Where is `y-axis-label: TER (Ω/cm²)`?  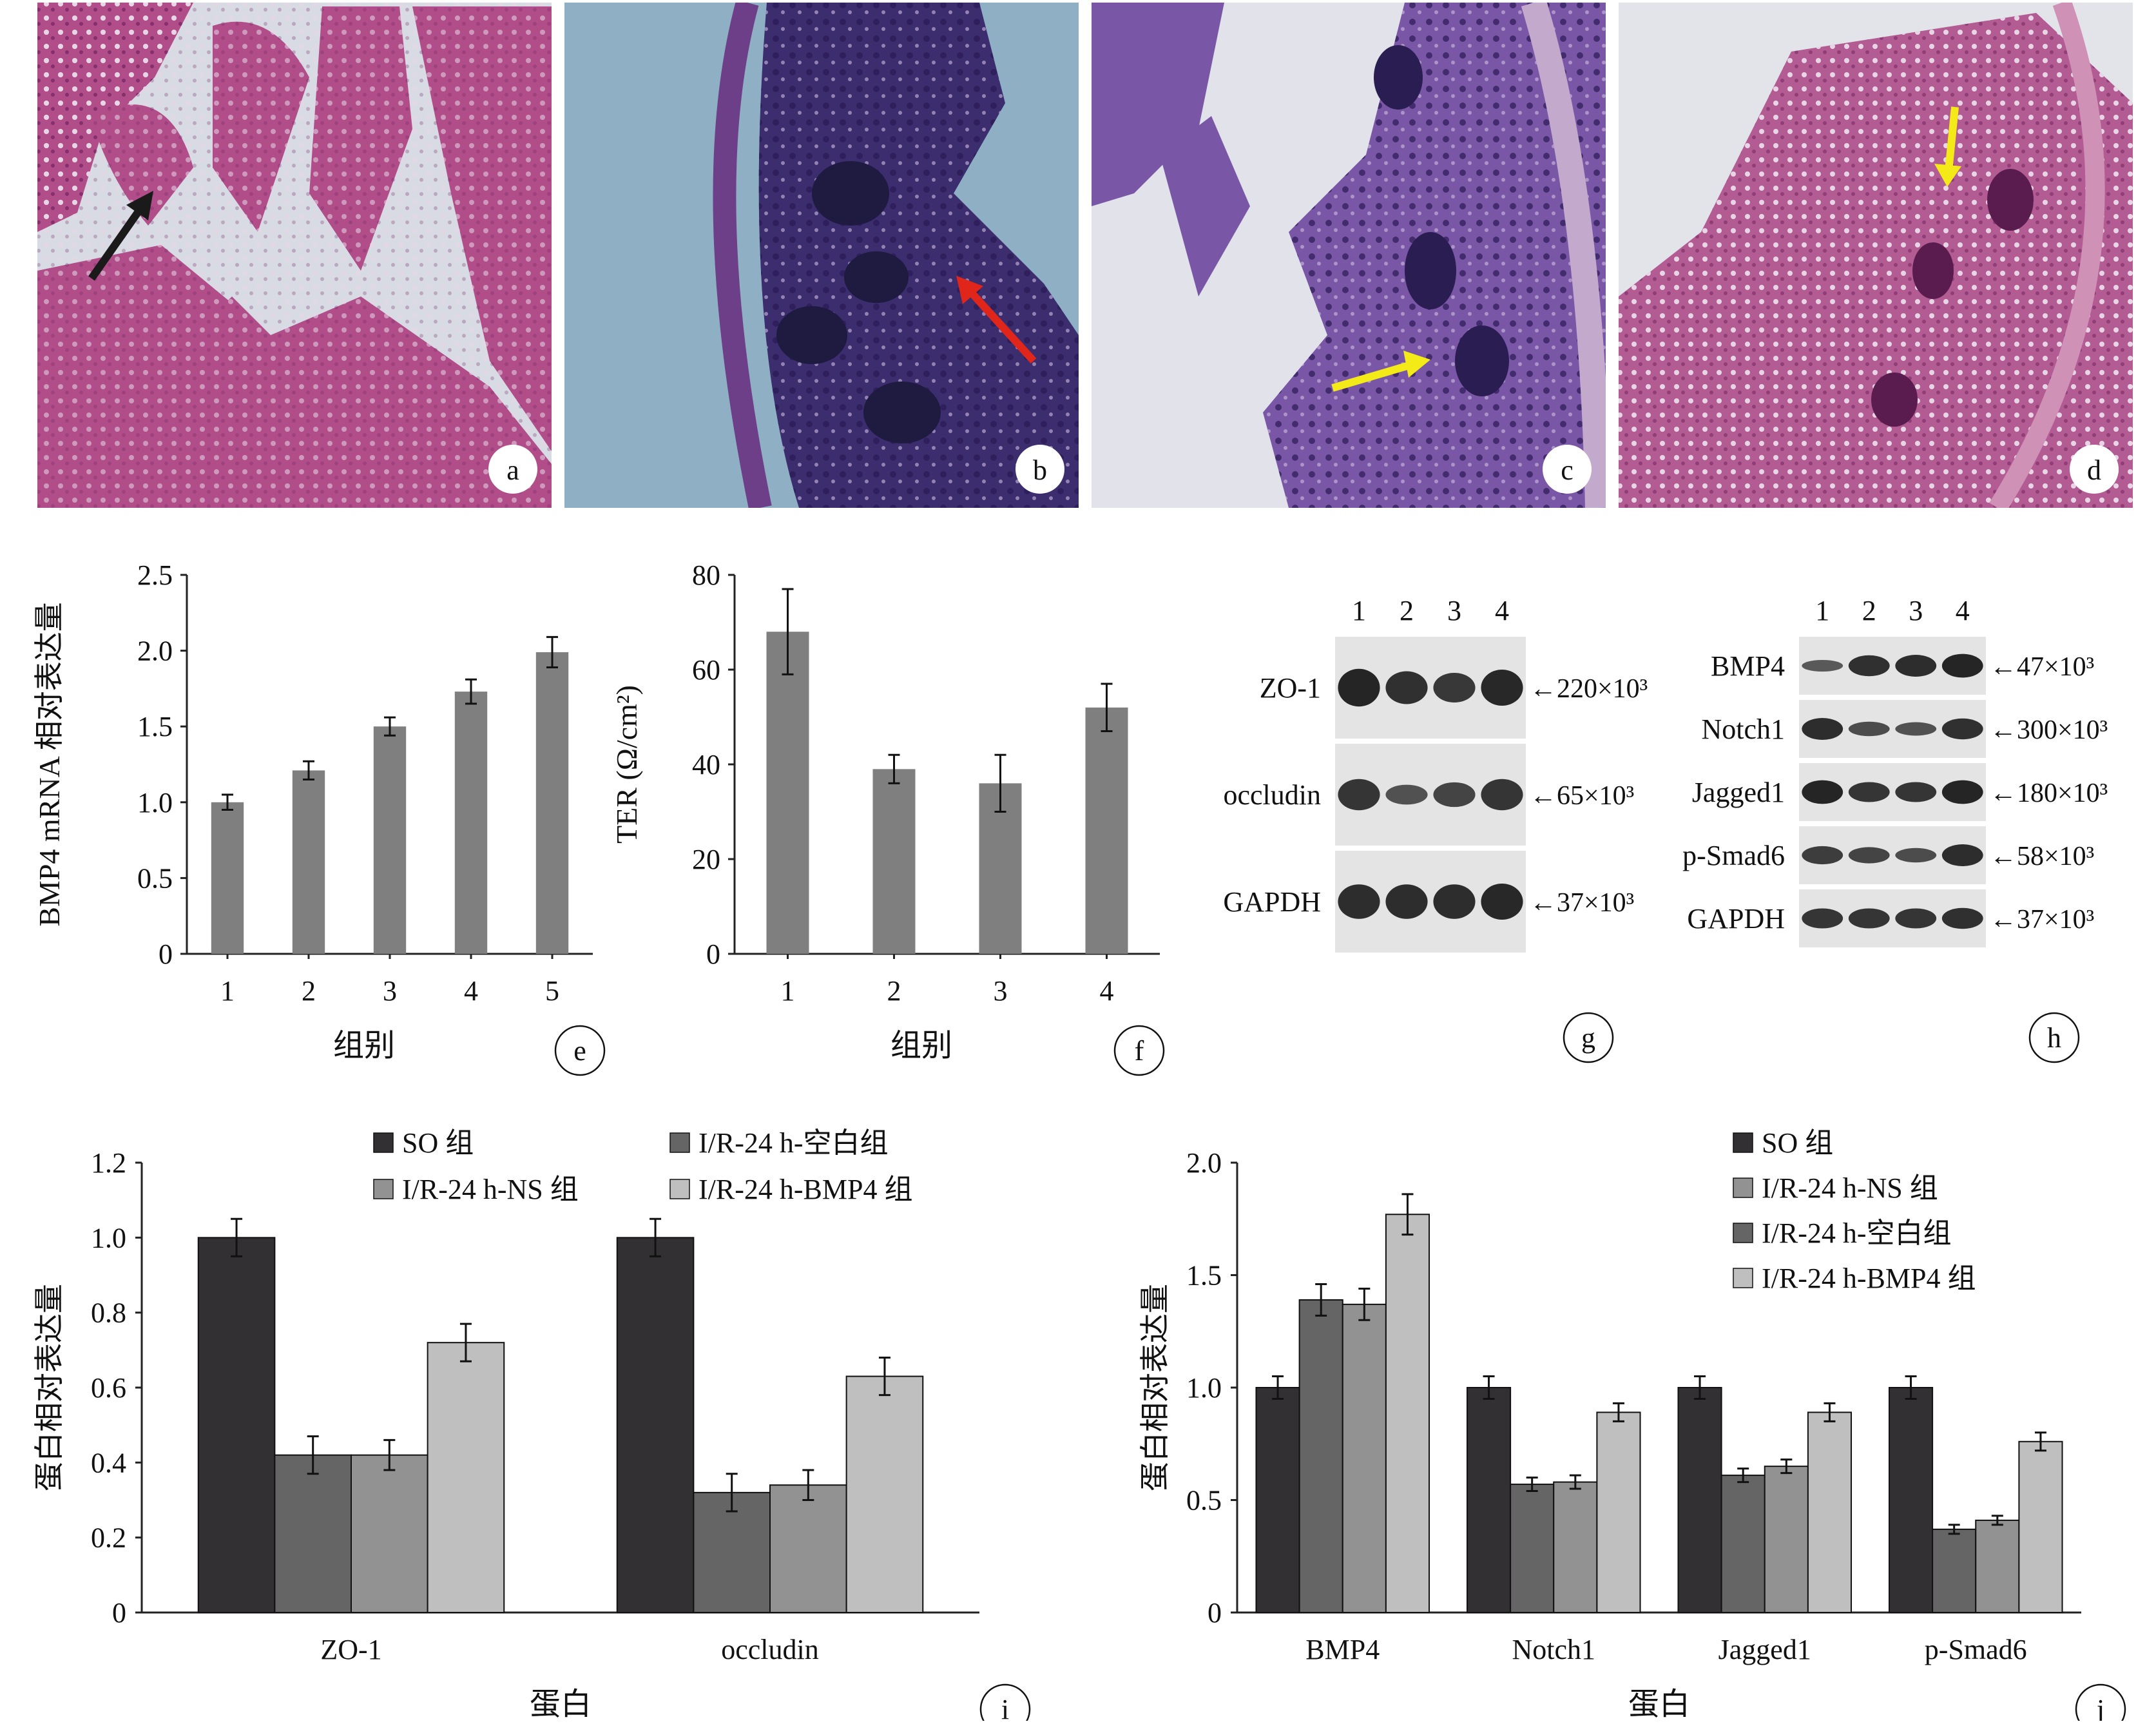
y-axis-label: TER (Ω/cm²) is located at coordinates (626, 764).